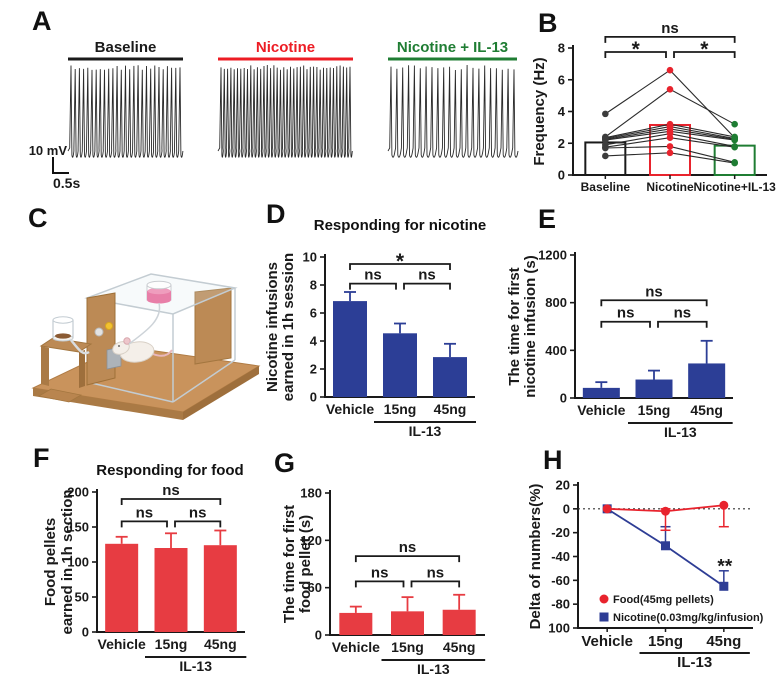 This screenshot has height=675, width=777. Describe the element at coordinates (688, 618) in the screenshot. I see `legend-label: Nicotine(0.03mg/kg/infusion)` at that location.